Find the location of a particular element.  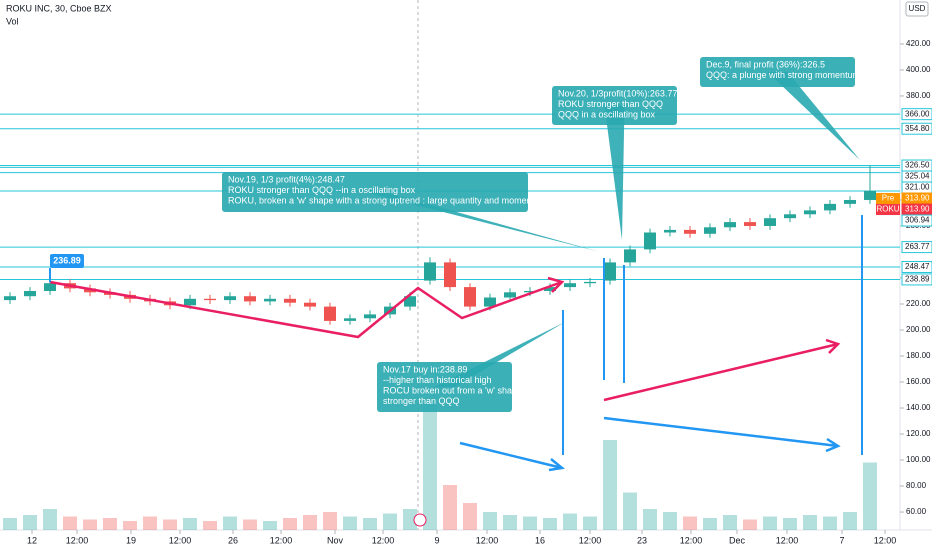

price-label: 238.89 is located at coordinates (917, 279).